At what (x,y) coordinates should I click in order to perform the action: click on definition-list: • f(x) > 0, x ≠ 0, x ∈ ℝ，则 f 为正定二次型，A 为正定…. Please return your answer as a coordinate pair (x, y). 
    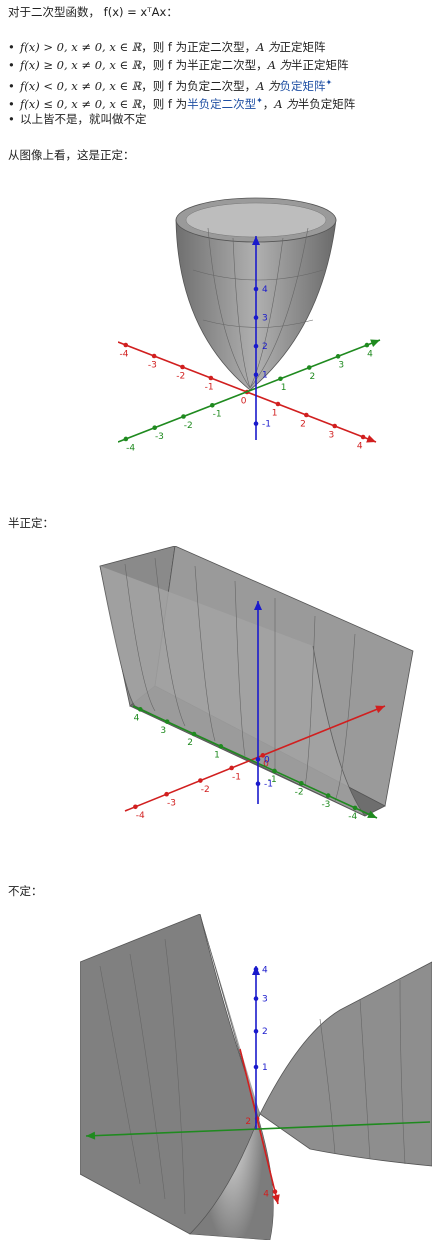
    Looking at the image, I should click on (181, 83).